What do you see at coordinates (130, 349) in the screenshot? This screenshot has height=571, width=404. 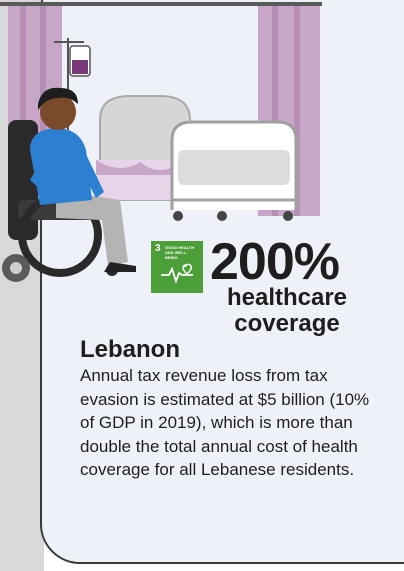 I see `country-name: Lebanon` at bounding box center [130, 349].